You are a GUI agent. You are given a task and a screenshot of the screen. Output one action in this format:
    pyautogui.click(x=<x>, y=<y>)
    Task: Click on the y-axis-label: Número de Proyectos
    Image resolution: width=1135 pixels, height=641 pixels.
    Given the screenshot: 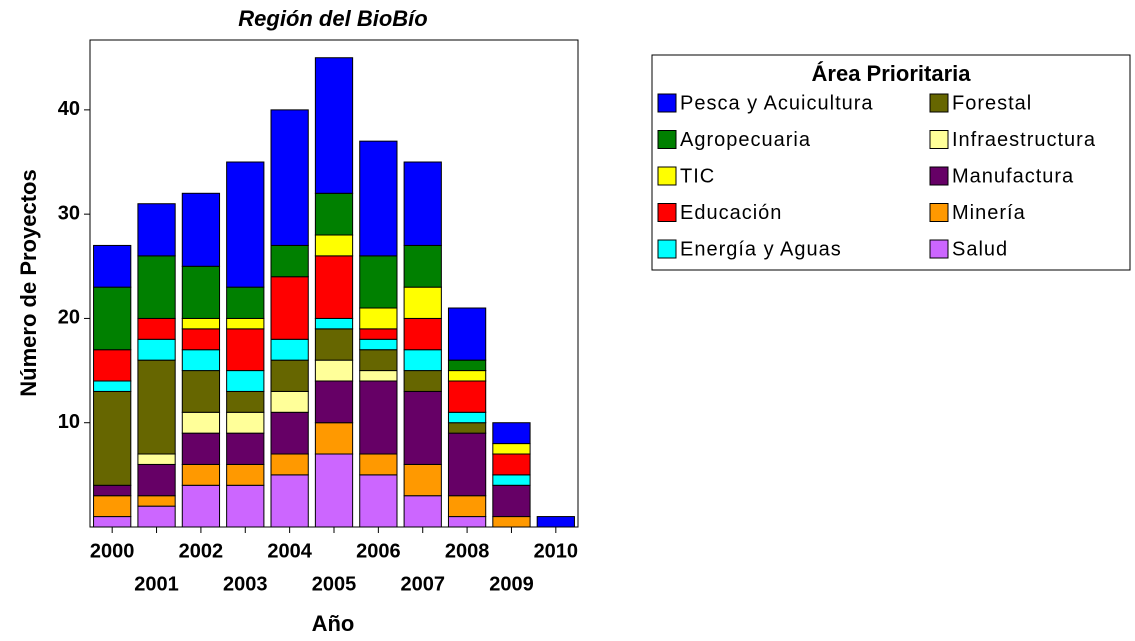 What is the action you would take?
    pyautogui.click(x=28, y=282)
    